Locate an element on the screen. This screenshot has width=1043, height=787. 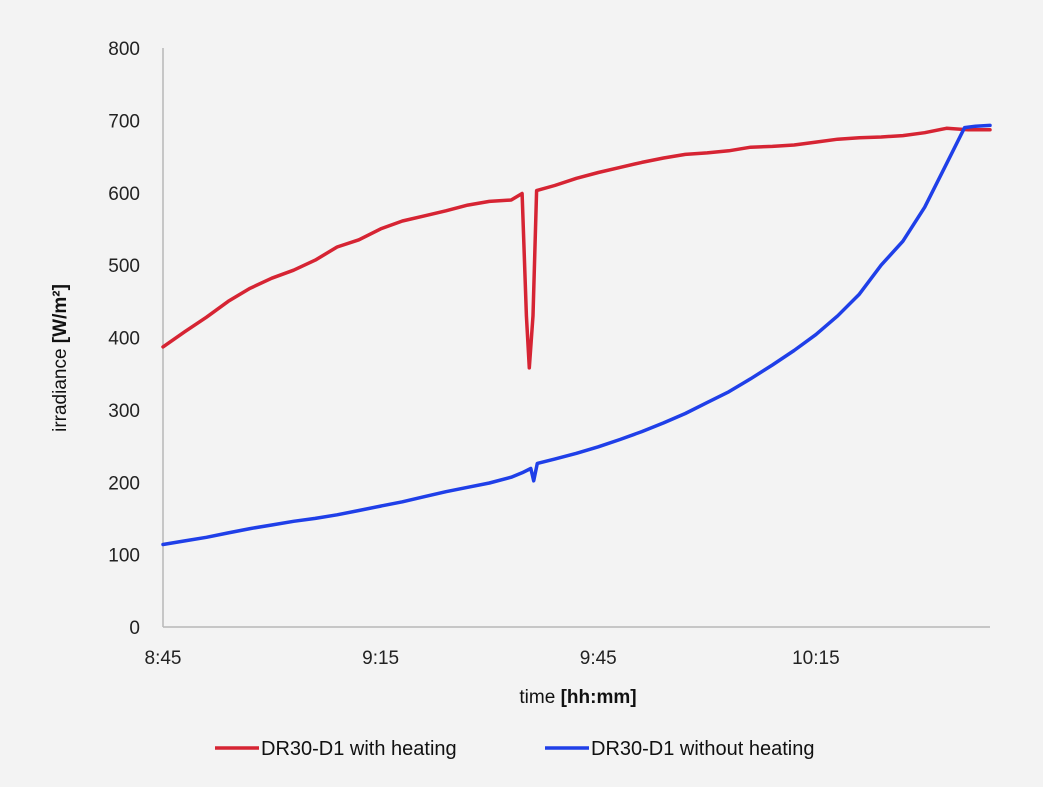
y-tick-label: 800 is located at coordinates (124, 49).